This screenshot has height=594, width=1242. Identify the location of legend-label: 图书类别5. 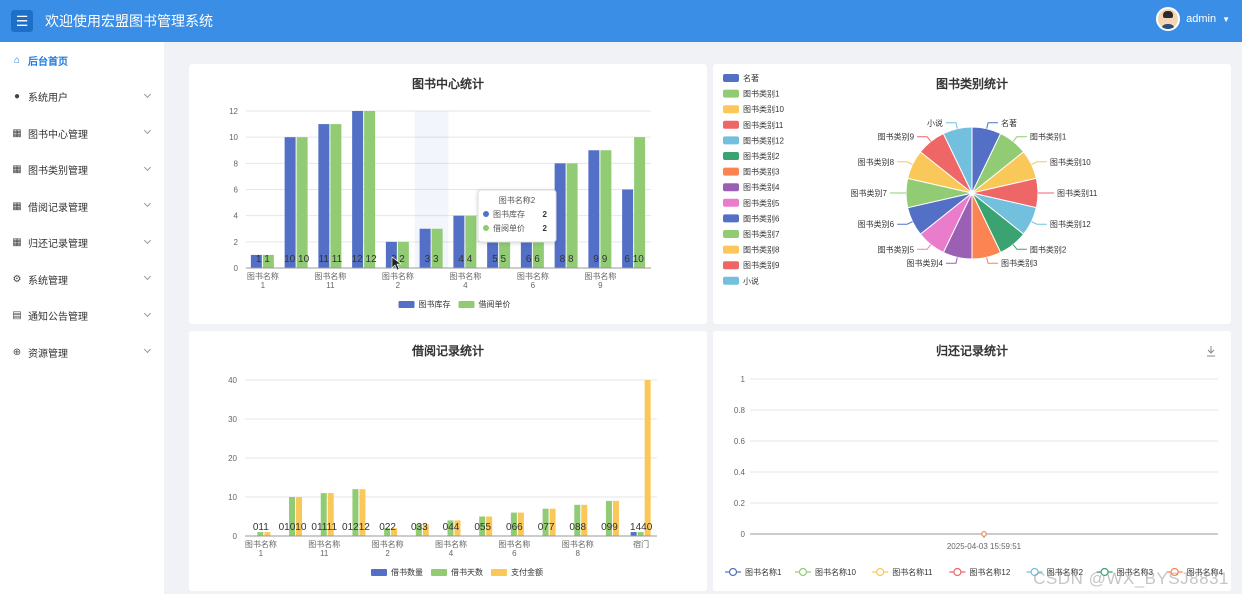
(761, 203).